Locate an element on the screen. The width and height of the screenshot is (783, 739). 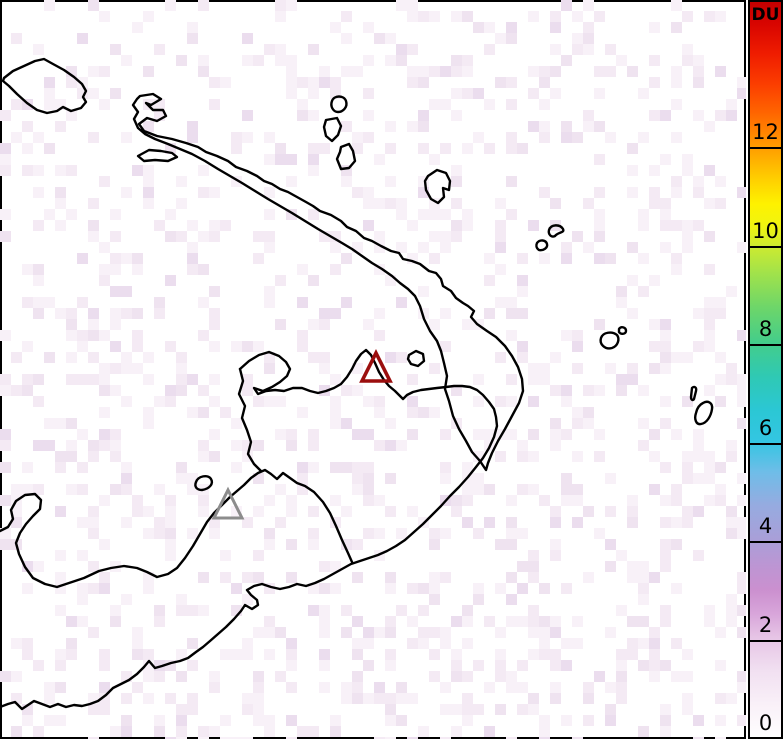
colorbar-tick-label-10: 10 is located at coordinates (765, 231).